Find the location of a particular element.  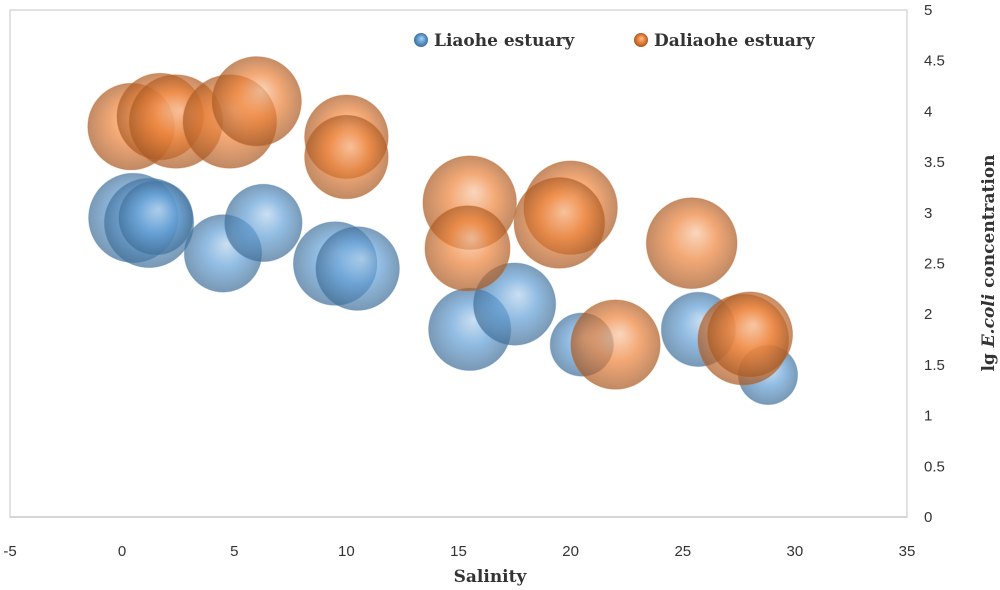

y-axis-title: lg E.coli concentration is located at coordinates (989, 262).